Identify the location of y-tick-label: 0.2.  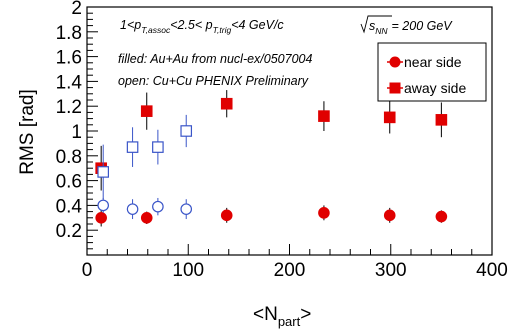
(69, 231).